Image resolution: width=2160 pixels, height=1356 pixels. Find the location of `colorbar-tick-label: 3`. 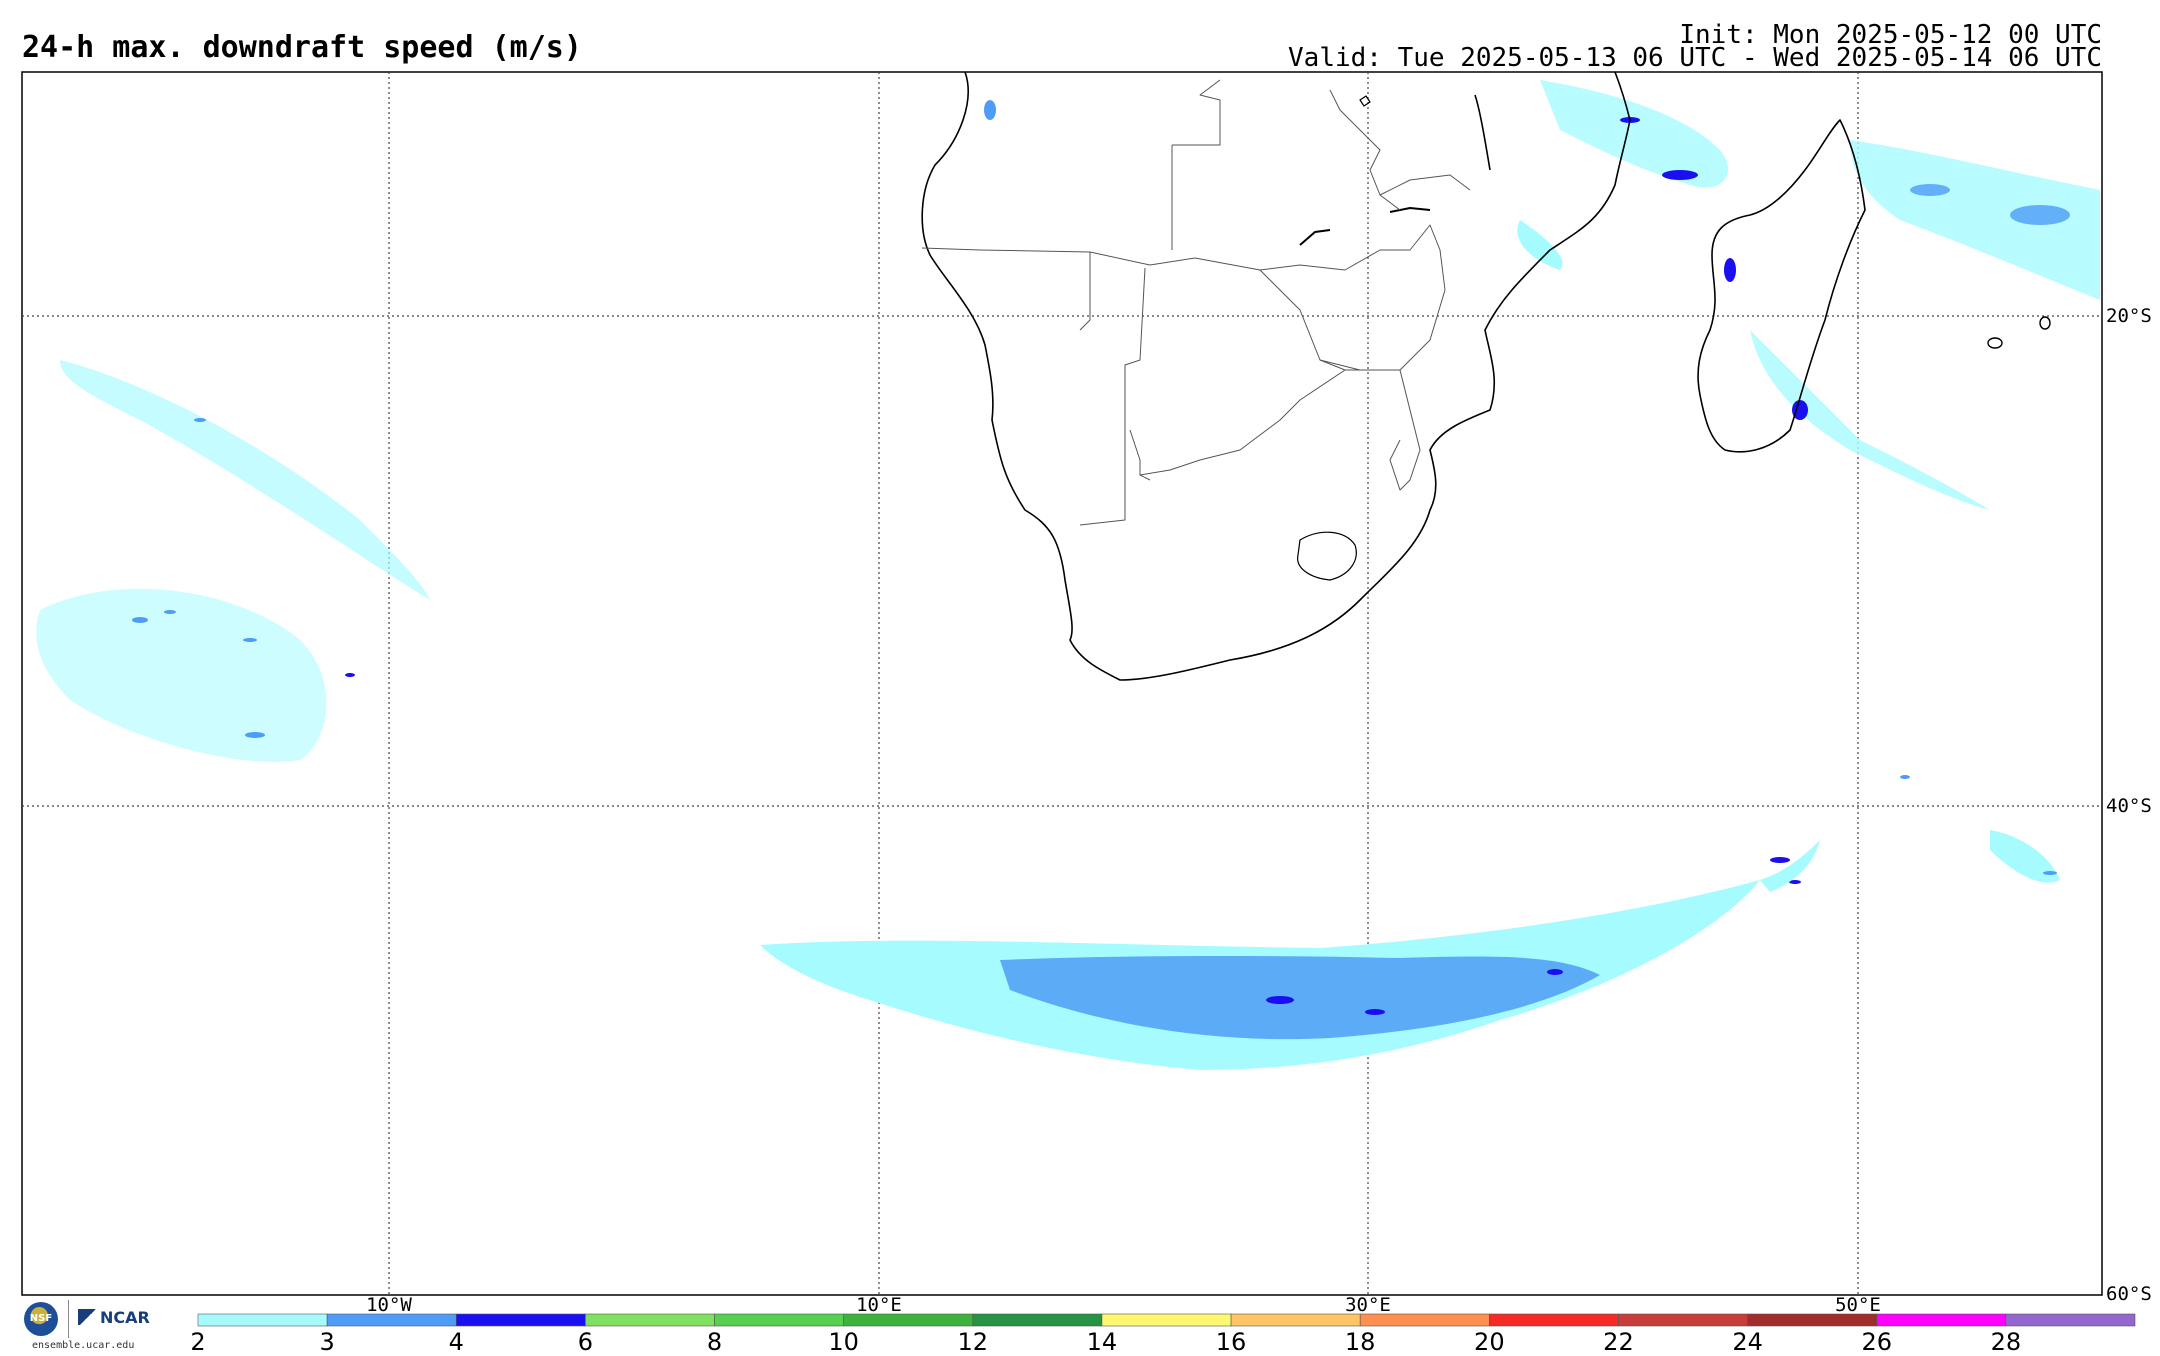

colorbar-tick-label: 3 is located at coordinates (327, 1342).